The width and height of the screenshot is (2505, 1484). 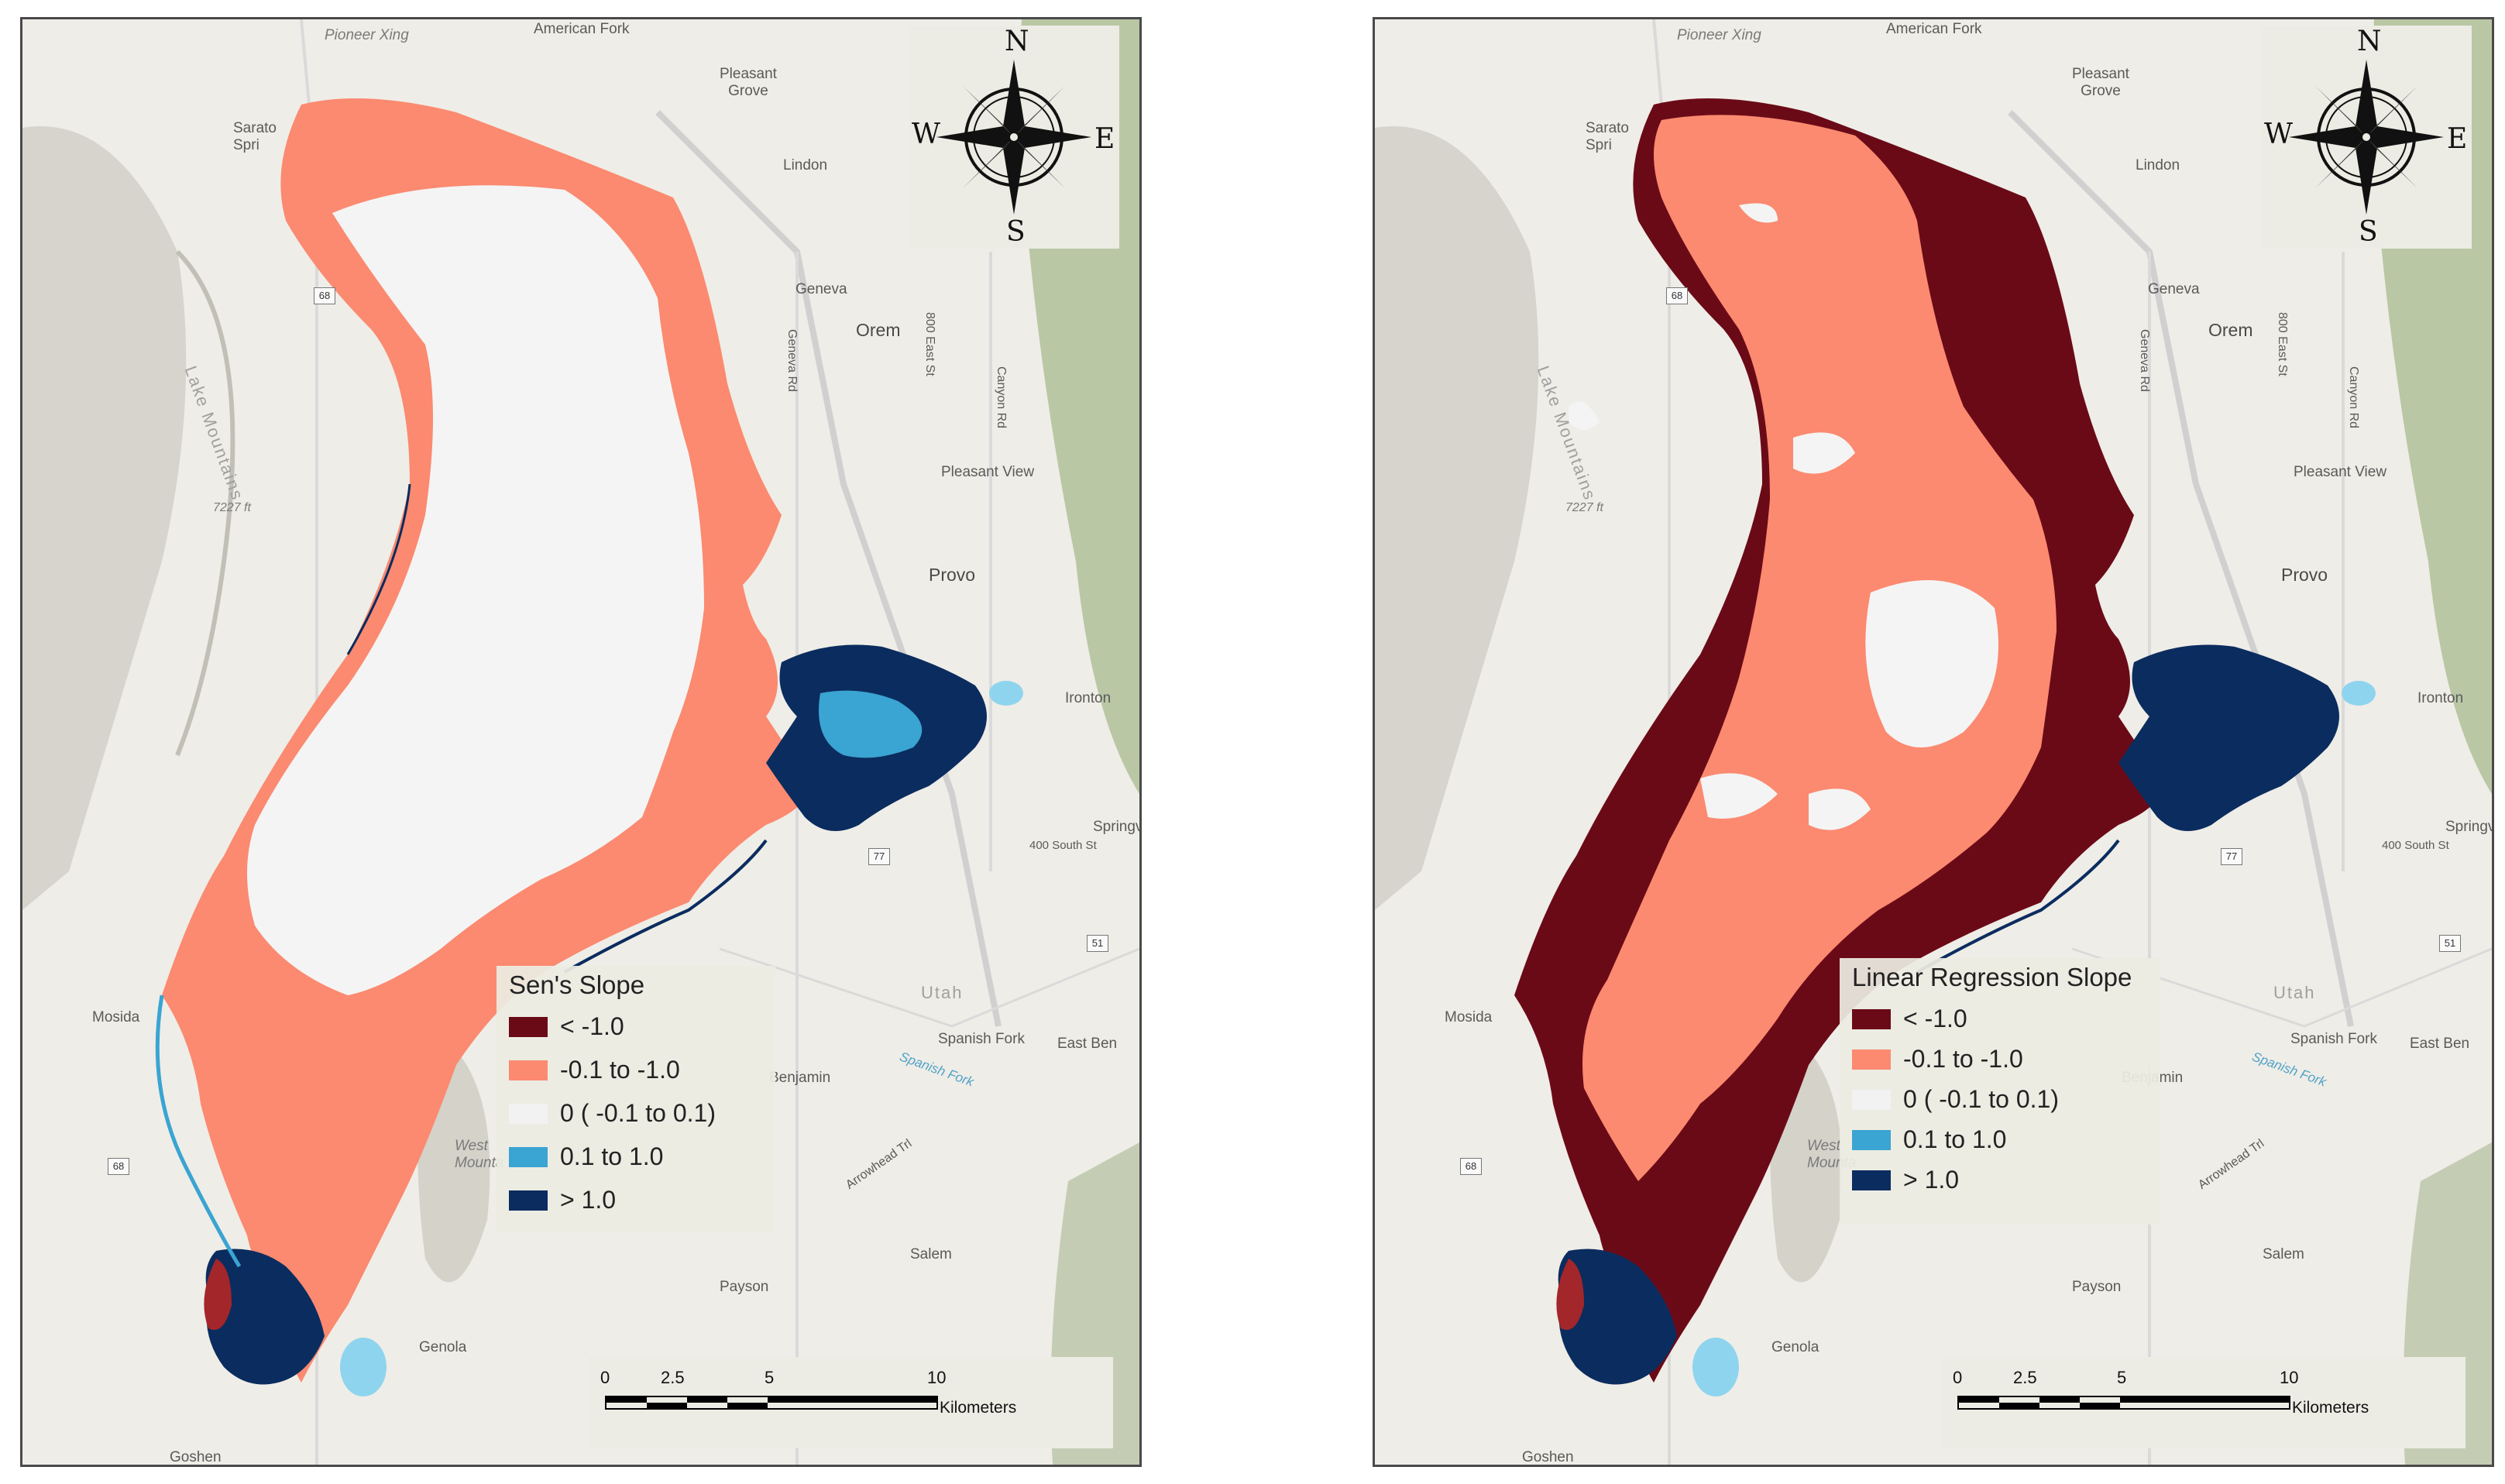 I want to click on label-400-south-st: 400 South St, so click(x=2415, y=845).